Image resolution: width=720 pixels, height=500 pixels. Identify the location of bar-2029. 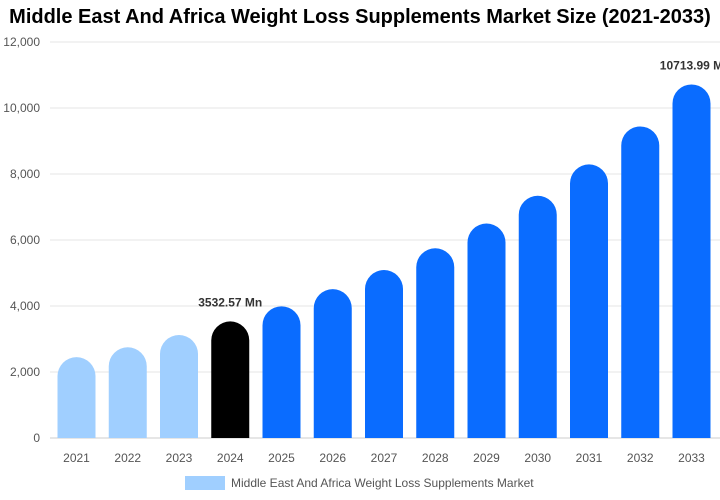
(486, 331).